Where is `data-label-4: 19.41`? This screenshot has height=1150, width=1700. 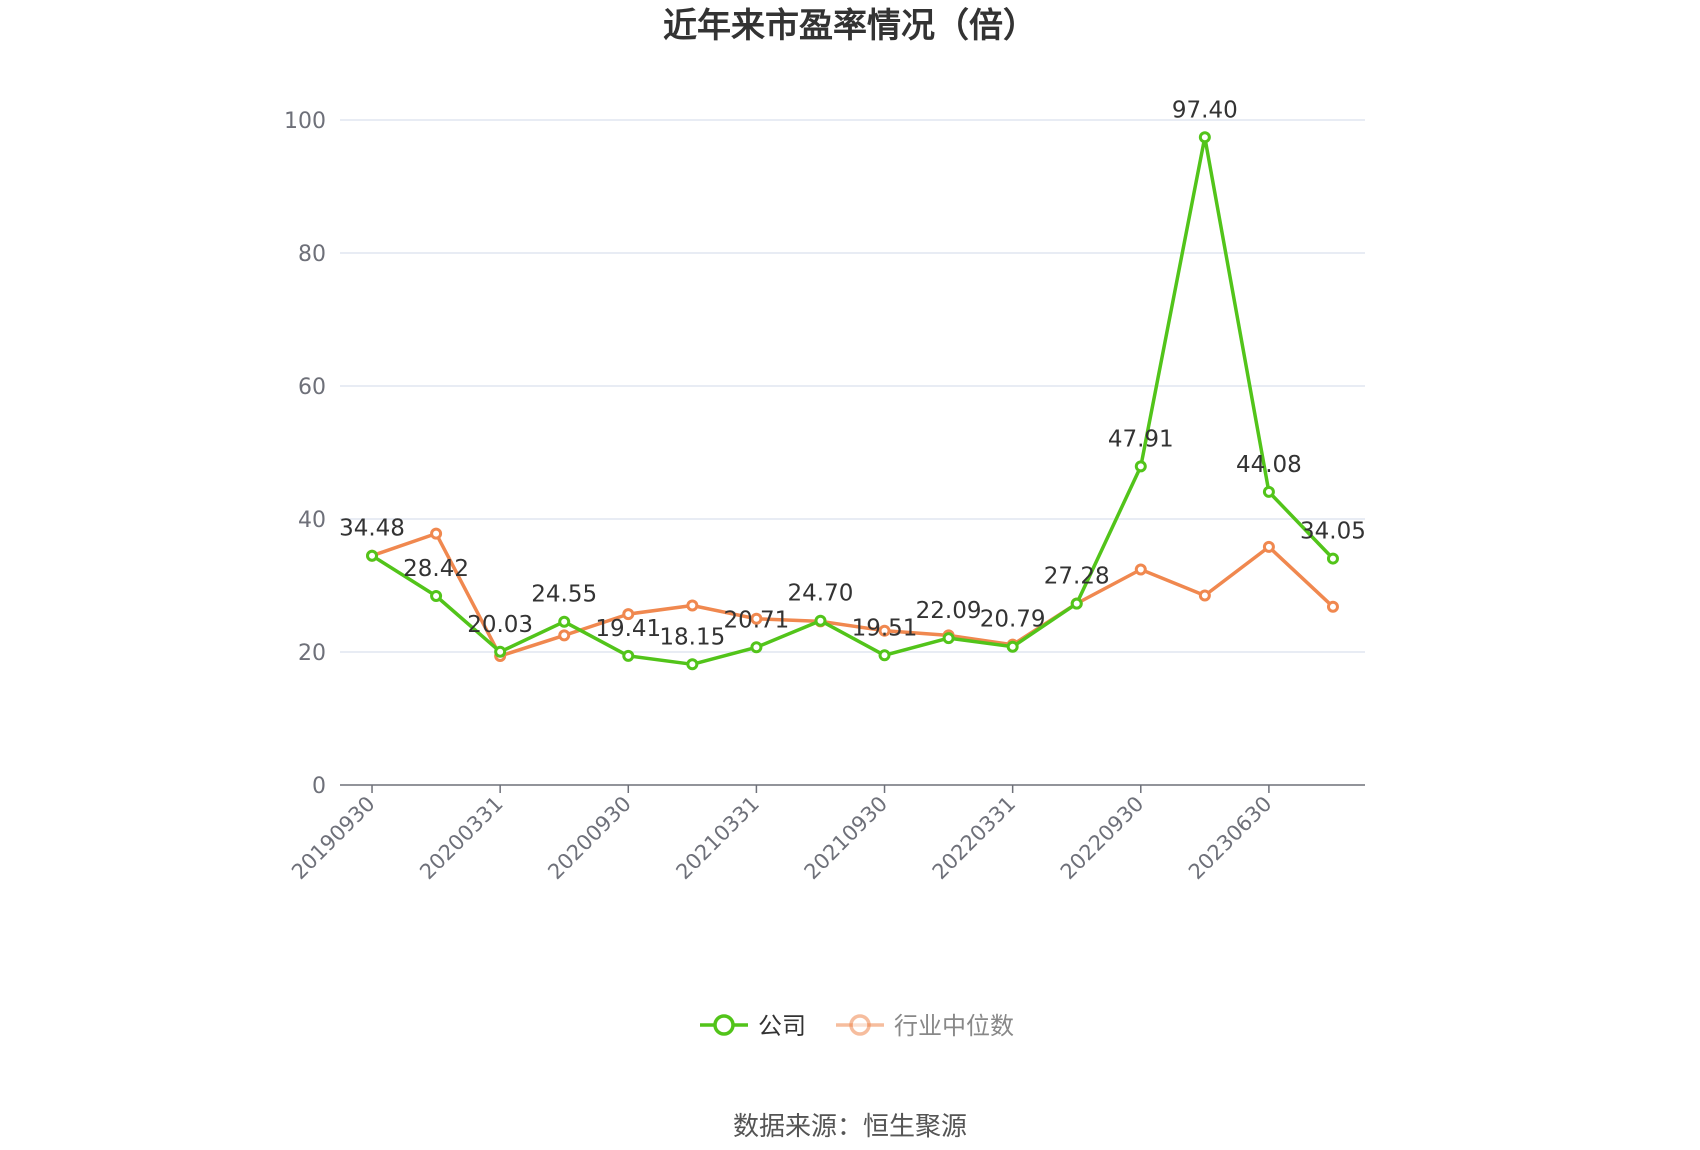 data-label-4: 19.41 is located at coordinates (628, 629).